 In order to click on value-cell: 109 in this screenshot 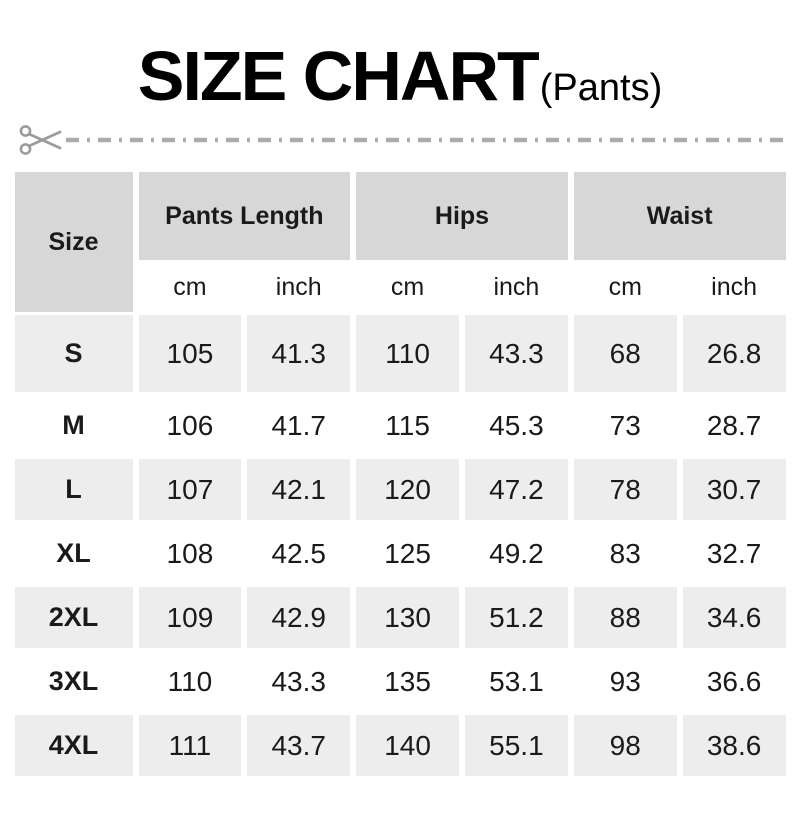, I will do `click(190, 617)`.